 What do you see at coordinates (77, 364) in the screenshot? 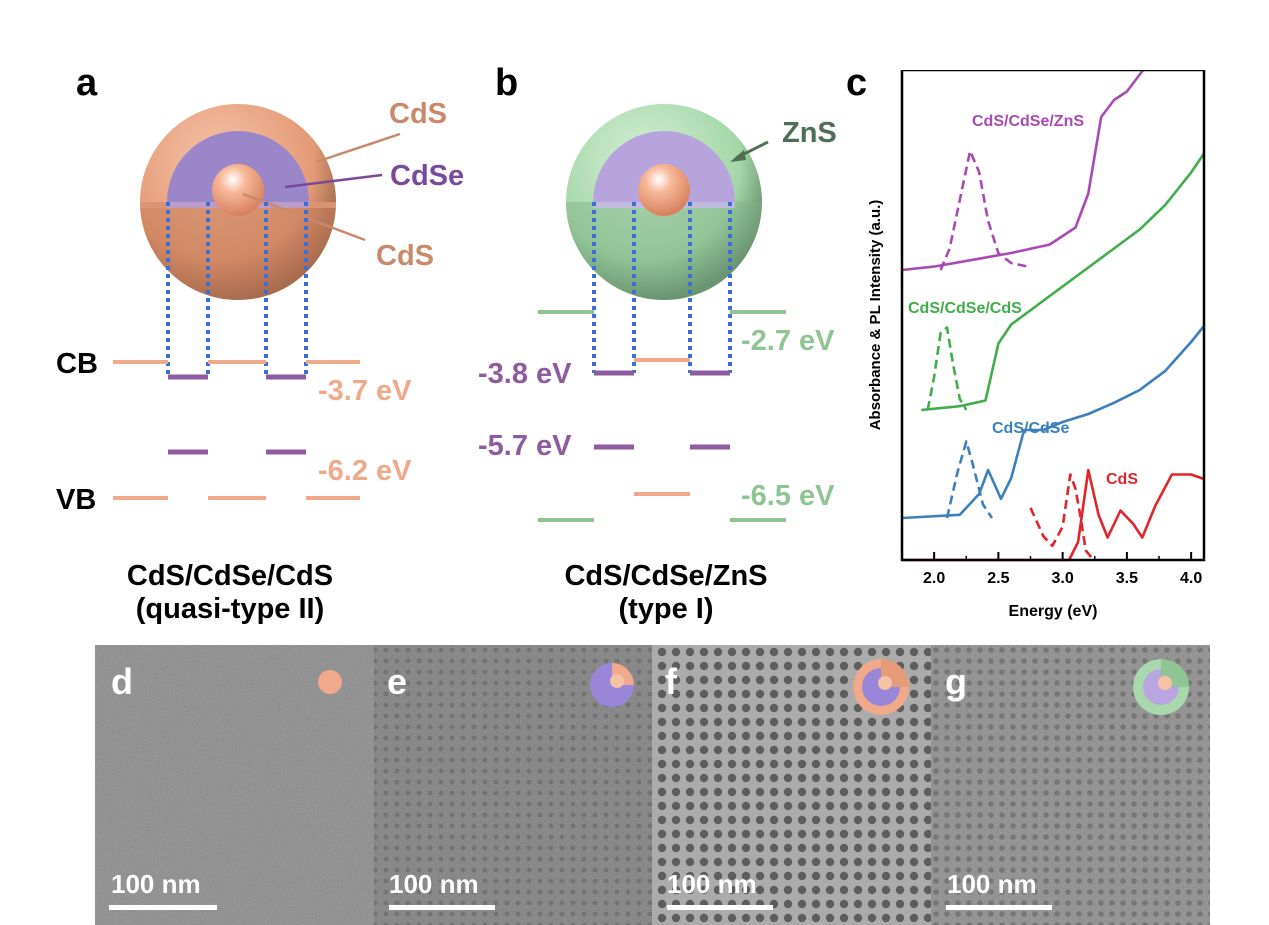
I see `cb-label: CB` at bounding box center [77, 364].